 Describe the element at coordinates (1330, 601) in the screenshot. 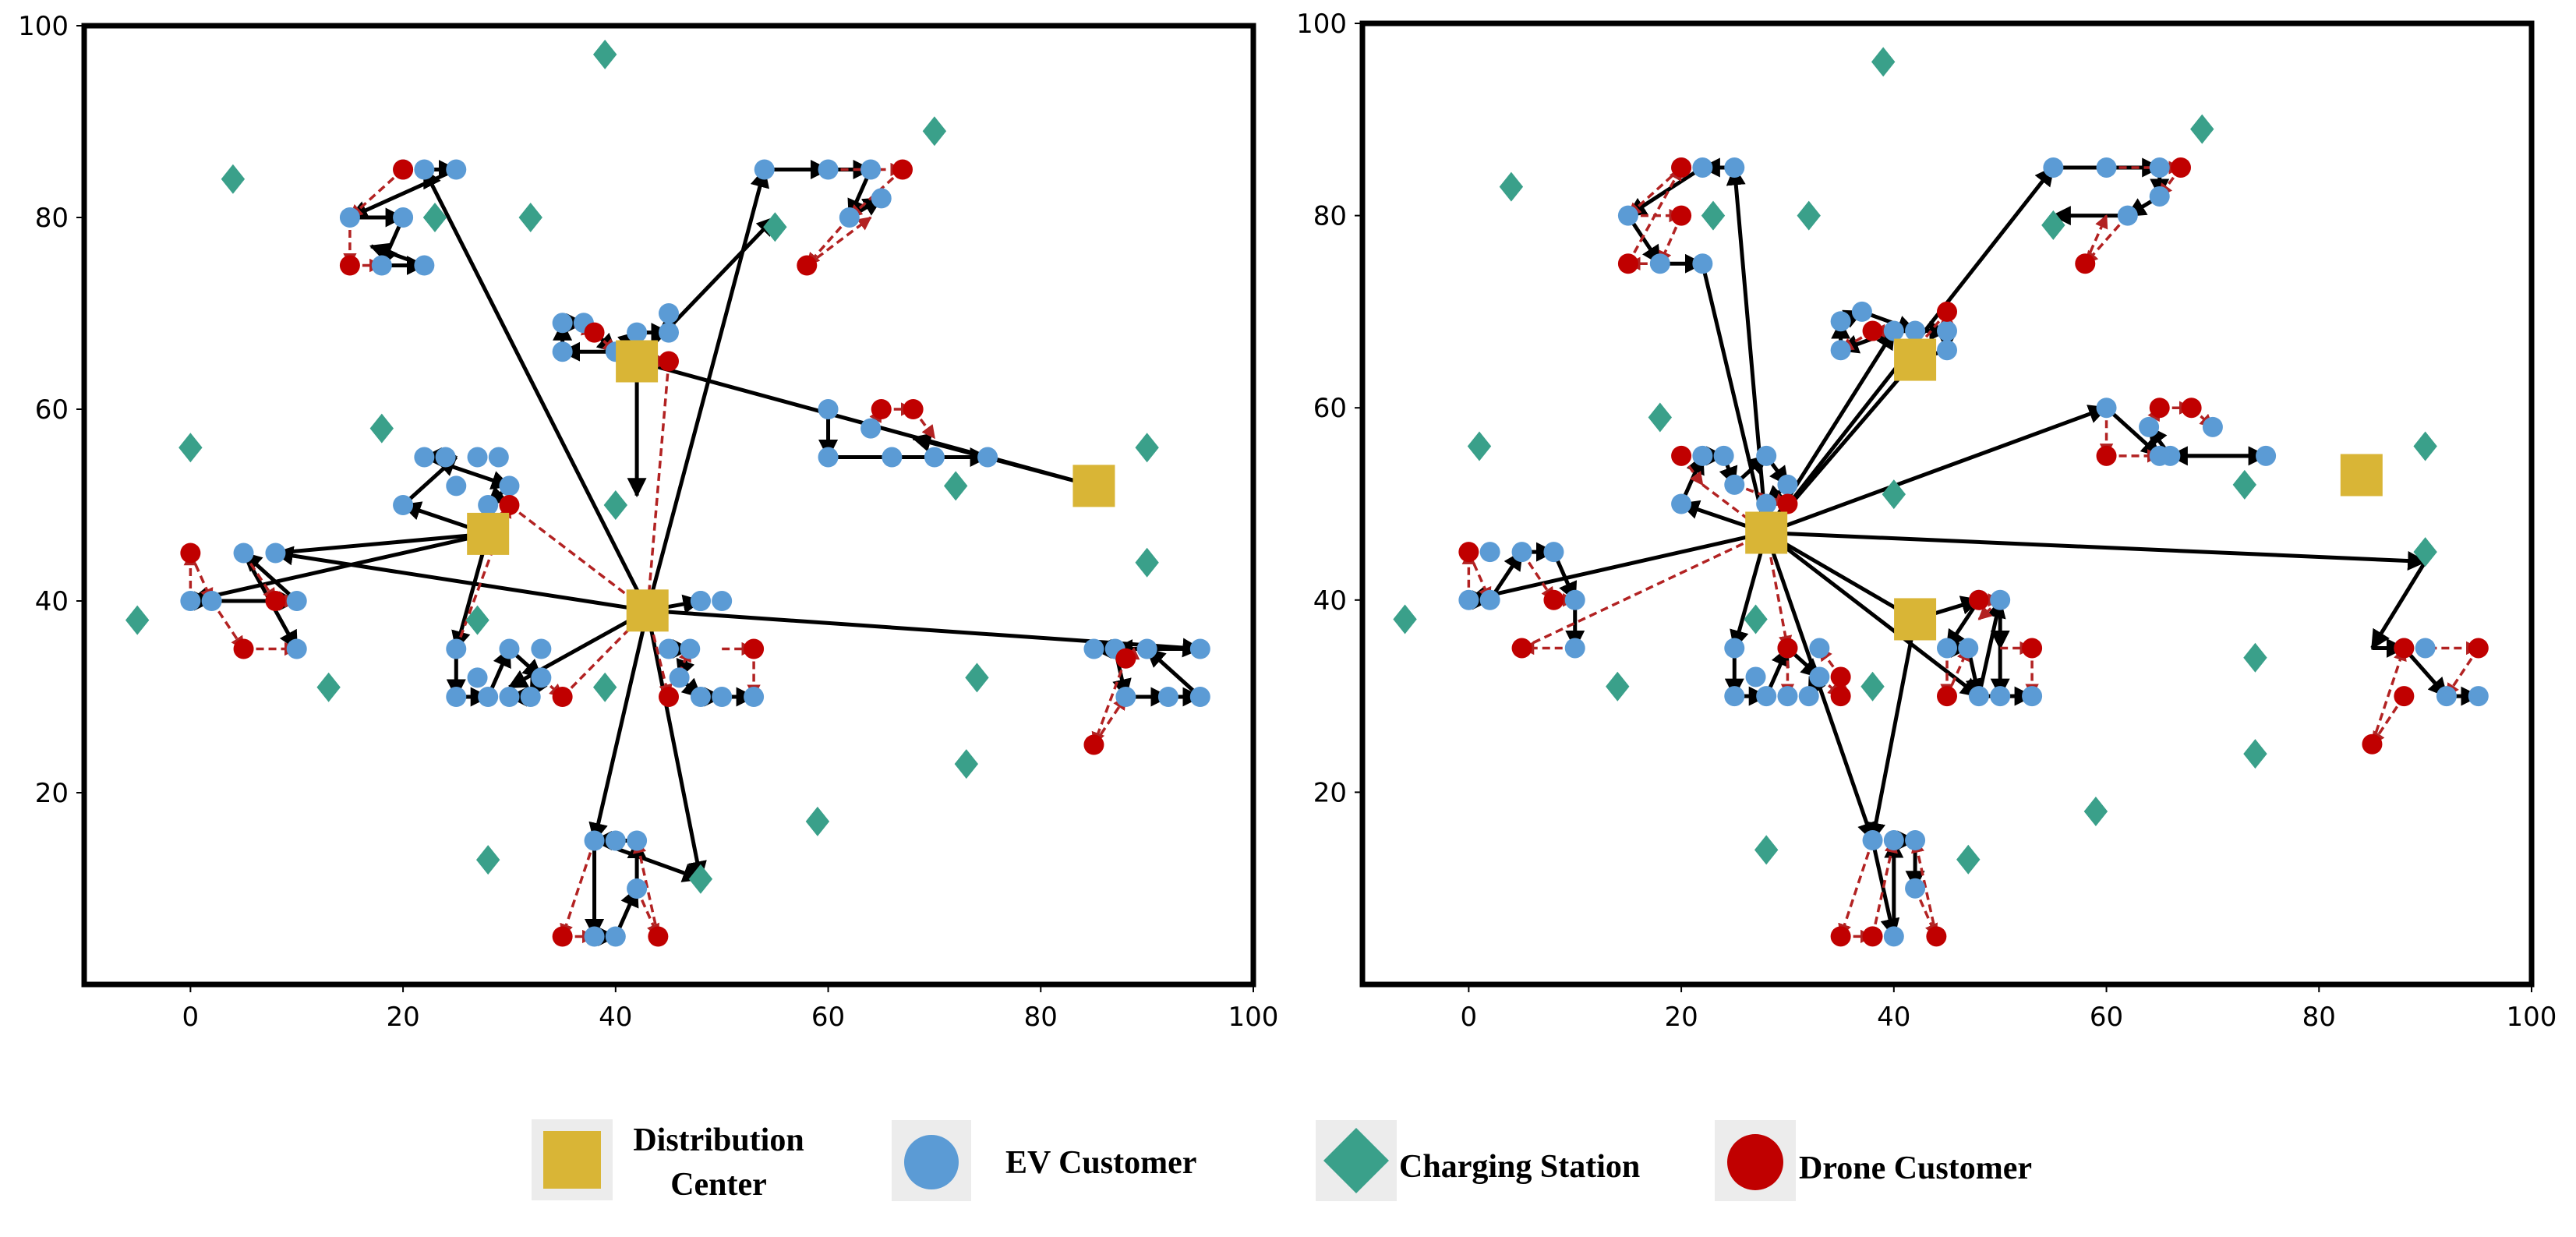

I see `y-tick-label: 40` at that location.